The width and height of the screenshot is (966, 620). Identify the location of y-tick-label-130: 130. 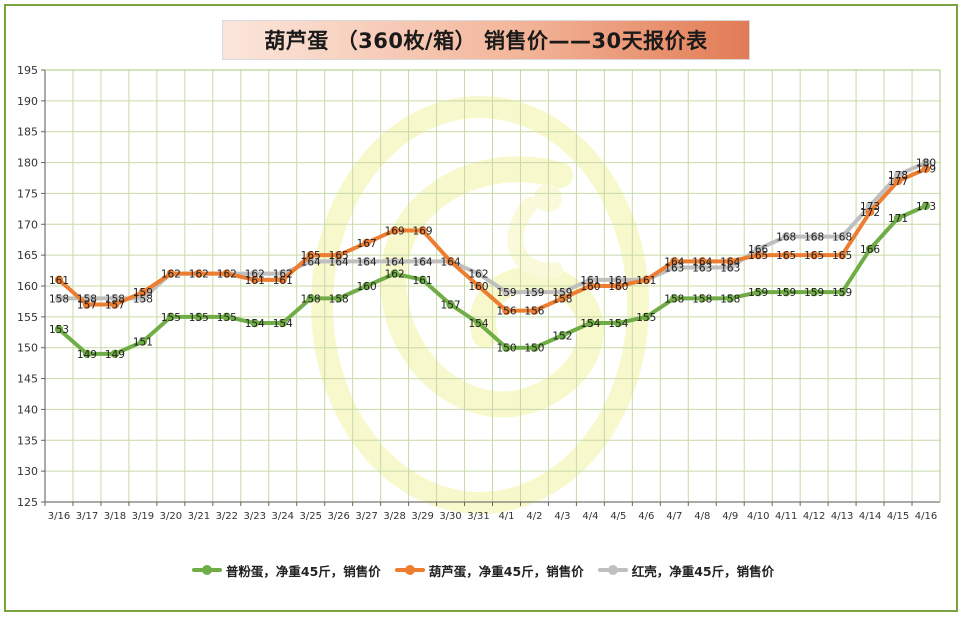
(27, 471).